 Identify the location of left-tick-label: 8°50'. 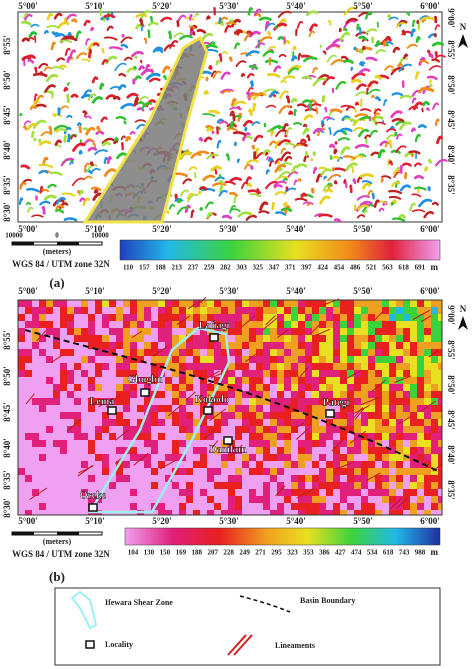
(7, 376).